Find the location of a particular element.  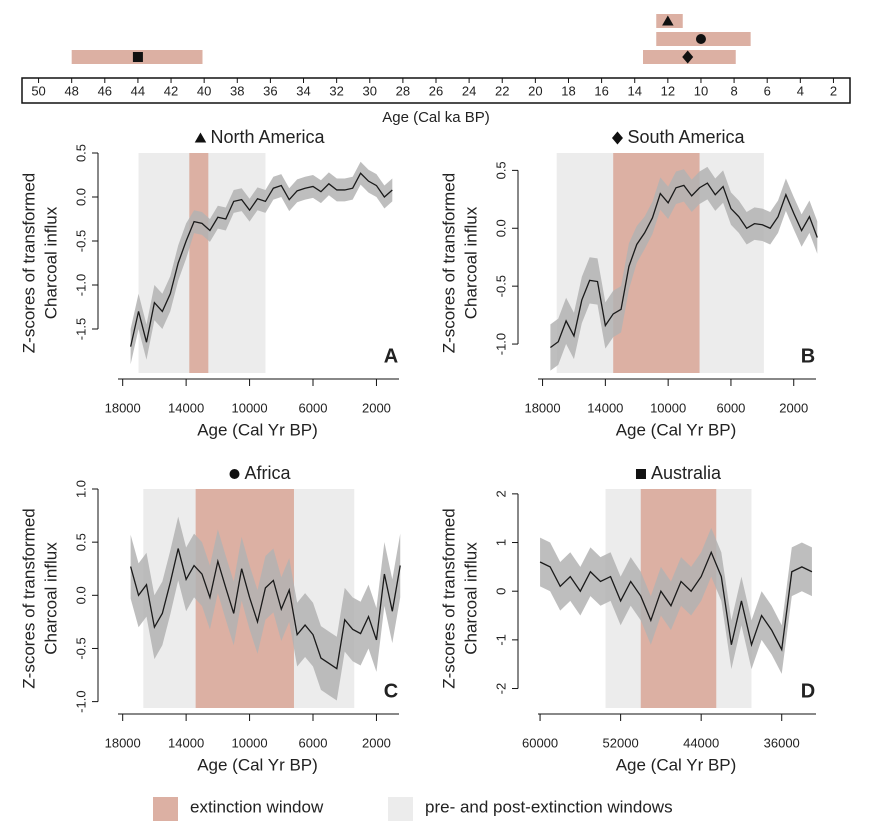

y-tick-label: 2 is located at coordinates (500, 493).